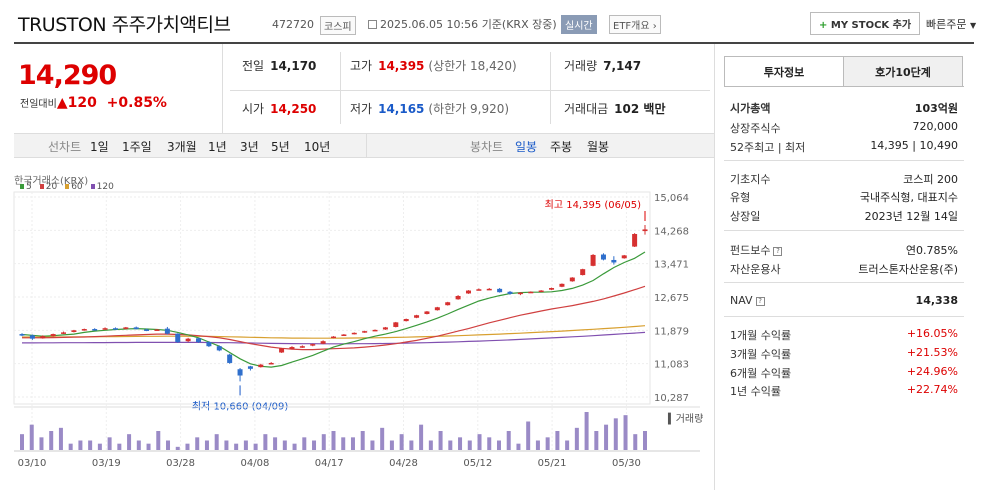 This screenshot has height=490, width=992. Describe the element at coordinates (844, 353) in the screenshot. I see `return-3m-row: 3개월 수익률 +21.53%` at that location.